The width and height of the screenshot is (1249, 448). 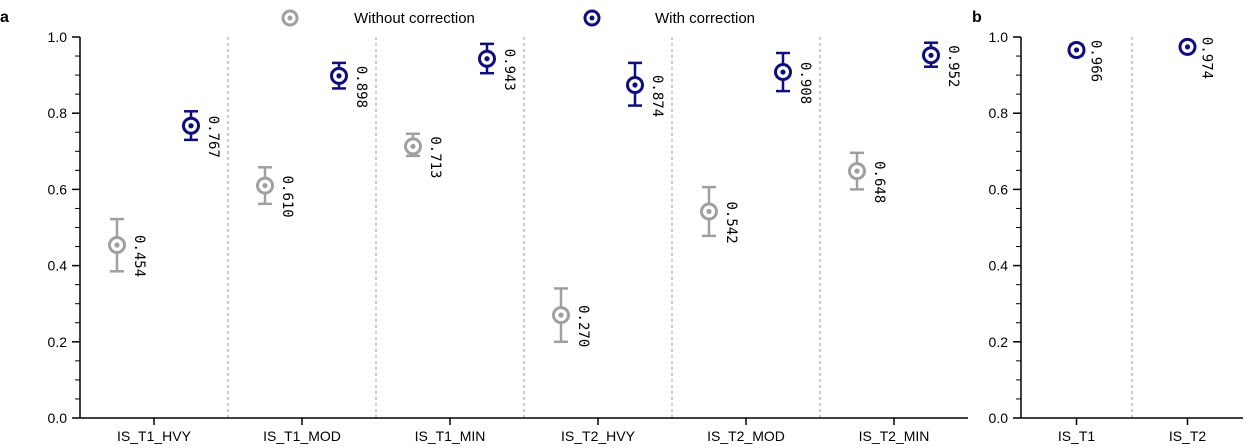 What do you see at coordinates (731, 222) in the screenshot?
I see `data-value-label: 0.542` at bounding box center [731, 222].